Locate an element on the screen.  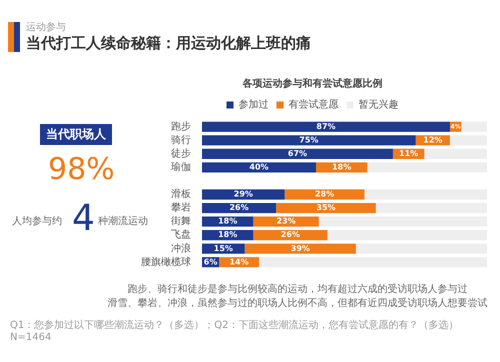
data-label: 29% is located at coordinates (243, 194).